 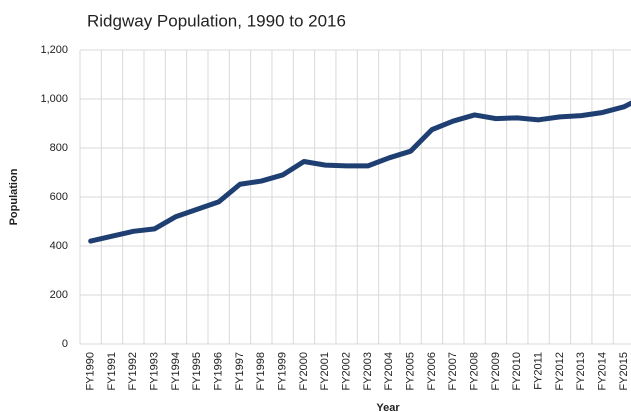 What do you see at coordinates (517, 371) in the screenshot?
I see `x-tick-label: FY2010` at bounding box center [517, 371].